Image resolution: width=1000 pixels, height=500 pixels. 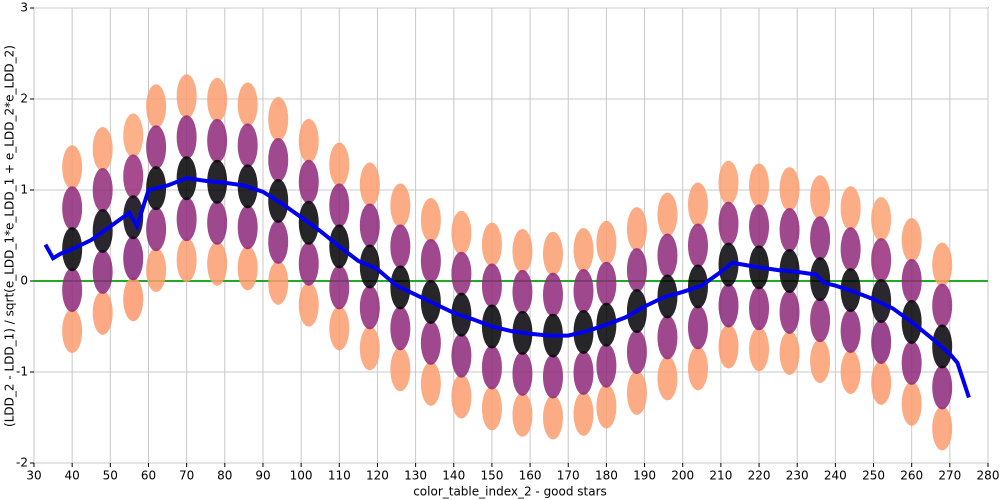 What do you see at coordinates (530, 476) in the screenshot?
I see `x-tick-label: 160` at bounding box center [530, 476].